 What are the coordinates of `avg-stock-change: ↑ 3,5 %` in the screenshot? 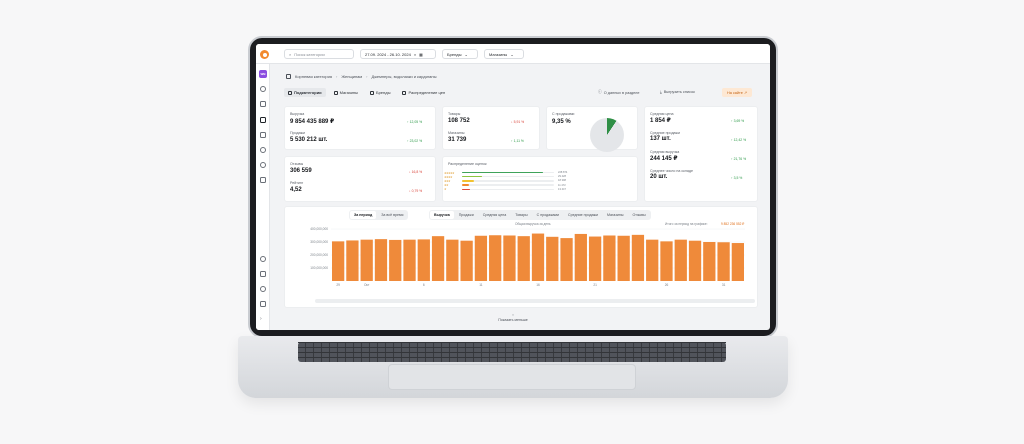 It's located at (737, 178).